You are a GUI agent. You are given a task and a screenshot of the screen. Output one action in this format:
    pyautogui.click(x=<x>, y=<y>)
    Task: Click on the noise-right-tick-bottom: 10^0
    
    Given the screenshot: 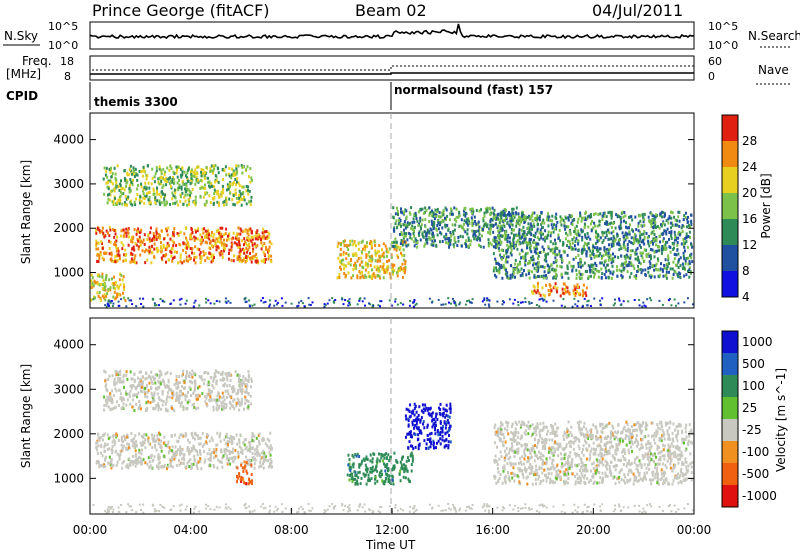 What is the action you would take?
    pyautogui.click(x=723, y=45)
    